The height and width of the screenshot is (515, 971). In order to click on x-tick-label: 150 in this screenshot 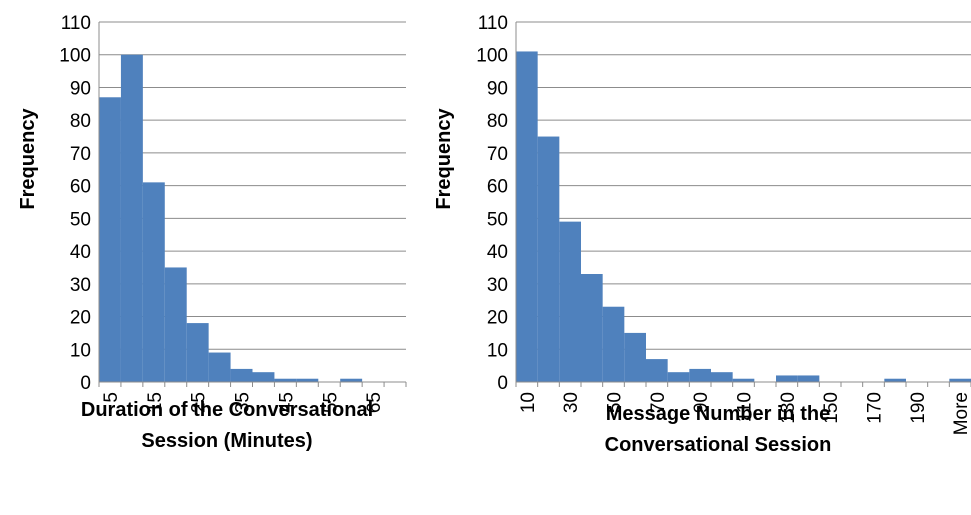, I will do `click(831, 408)`.